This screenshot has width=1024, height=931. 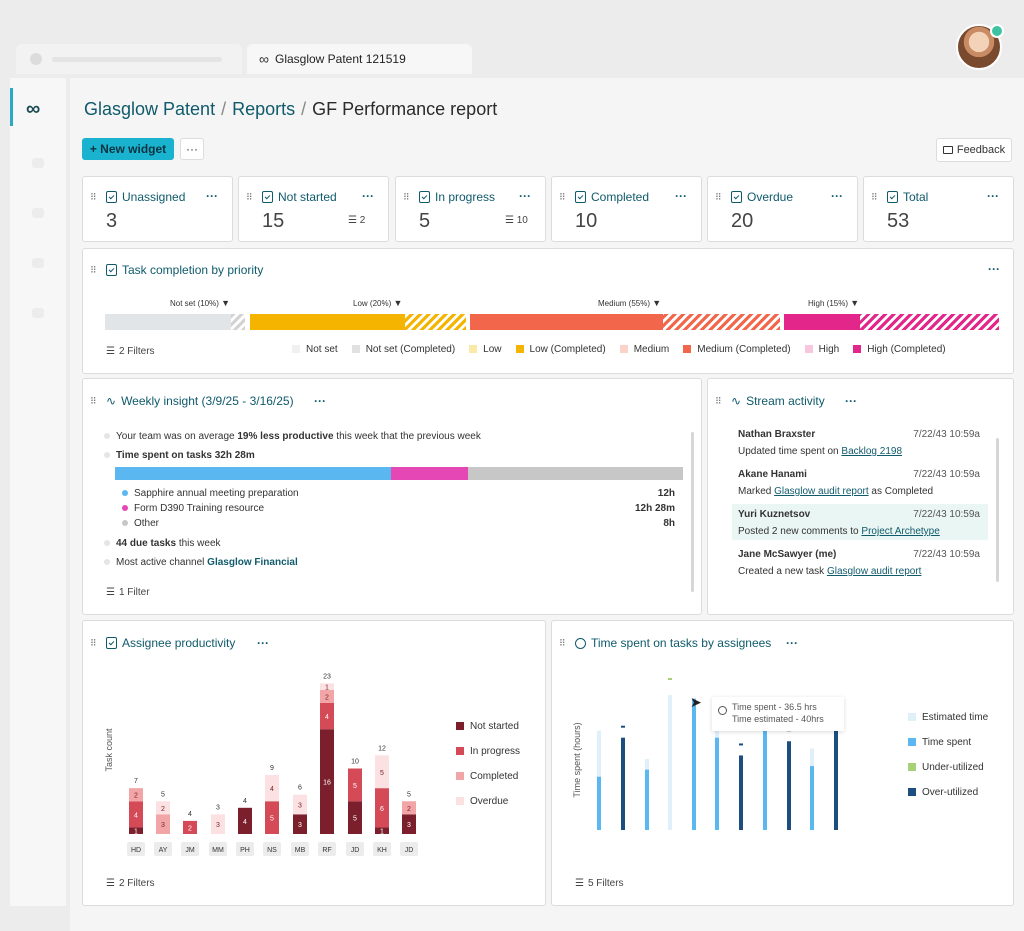 What do you see at coordinates (898, 221) in the screenshot?
I see `stat-value: 53` at bounding box center [898, 221].